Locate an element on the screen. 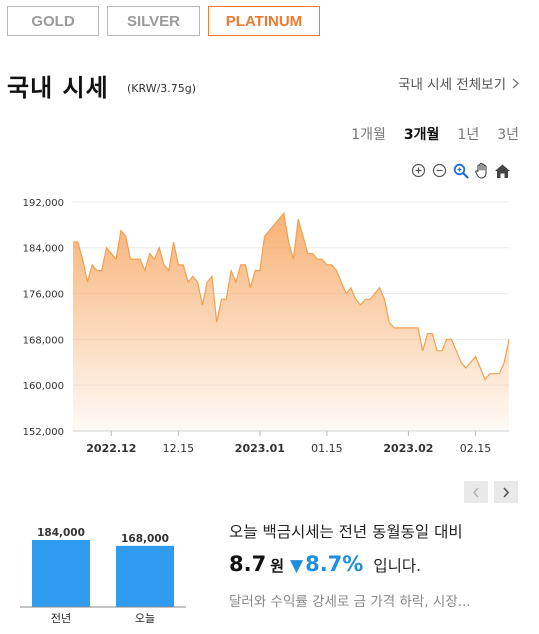 The height and width of the screenshot is (634, 539). view-all-link: 국내 시세 전체보기 is located at coordinates (458, 83).